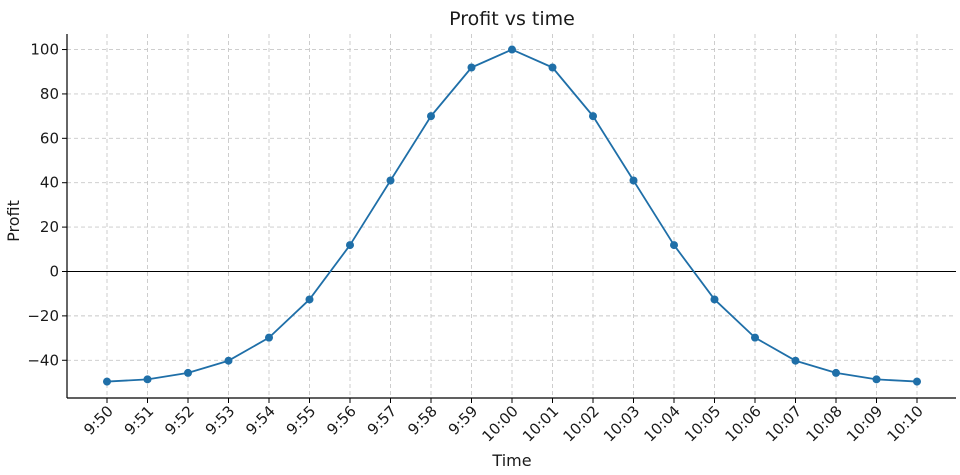 The image size is (960, 475). I want to click on y-tick-label: 100, so click(44, 50).